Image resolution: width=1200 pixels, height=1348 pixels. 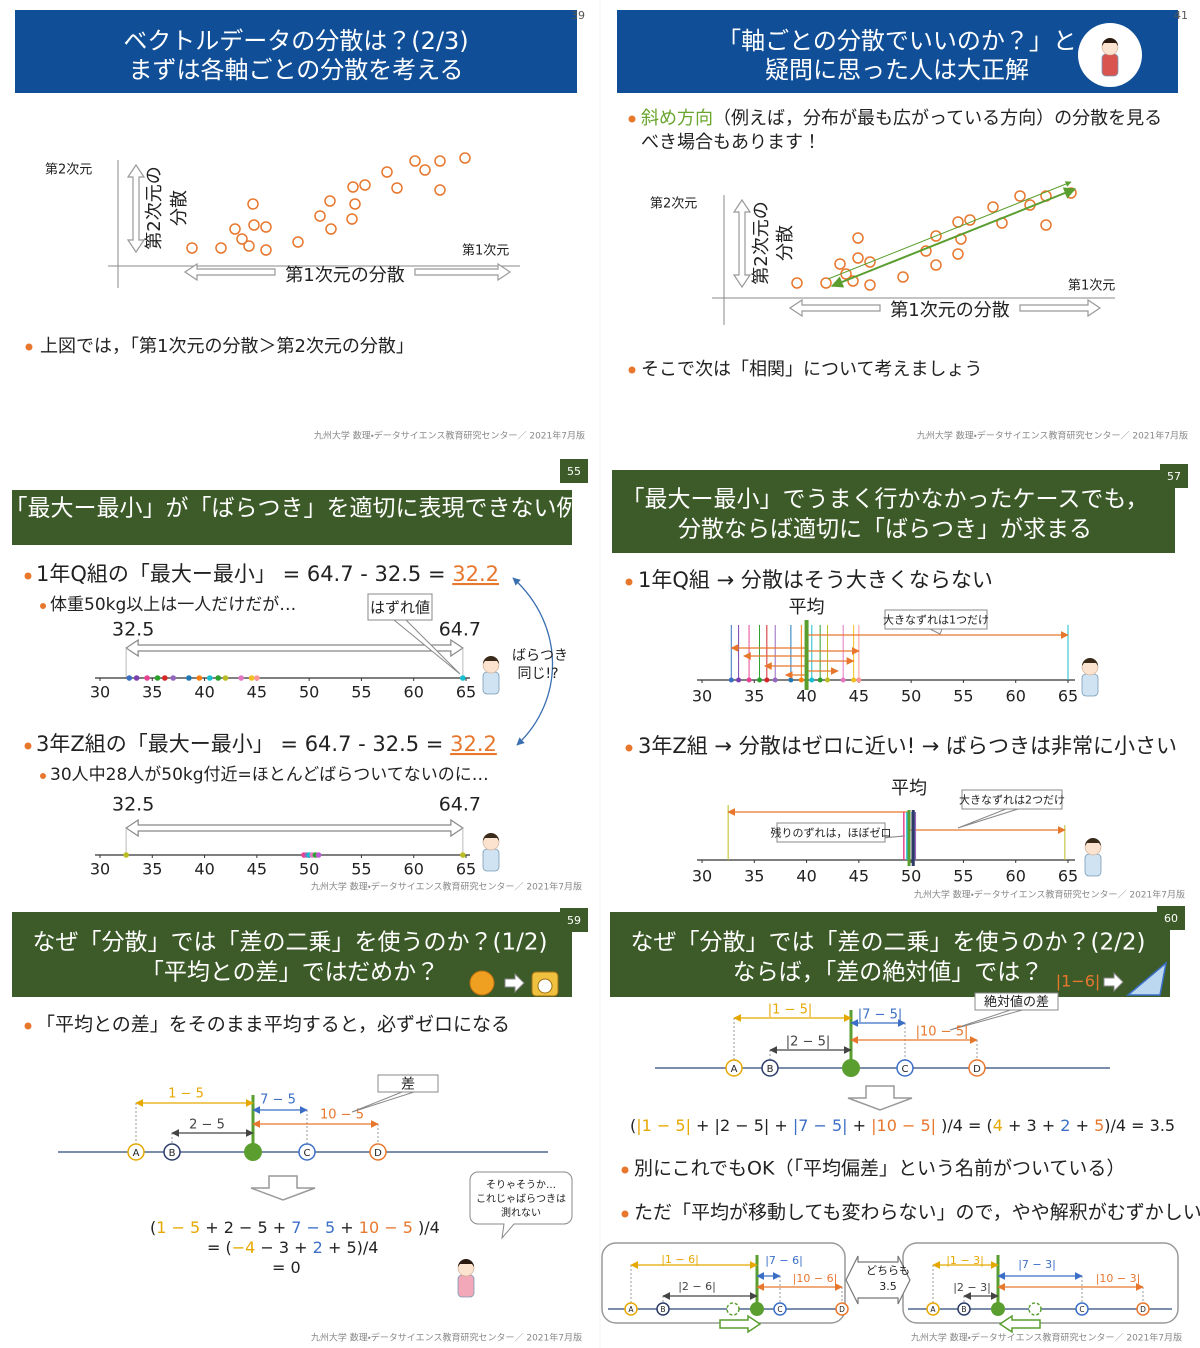 I want to click on bullet: 上図では，「第1次元の分散＞第2次元の分散」, so click(x=227, y=346).